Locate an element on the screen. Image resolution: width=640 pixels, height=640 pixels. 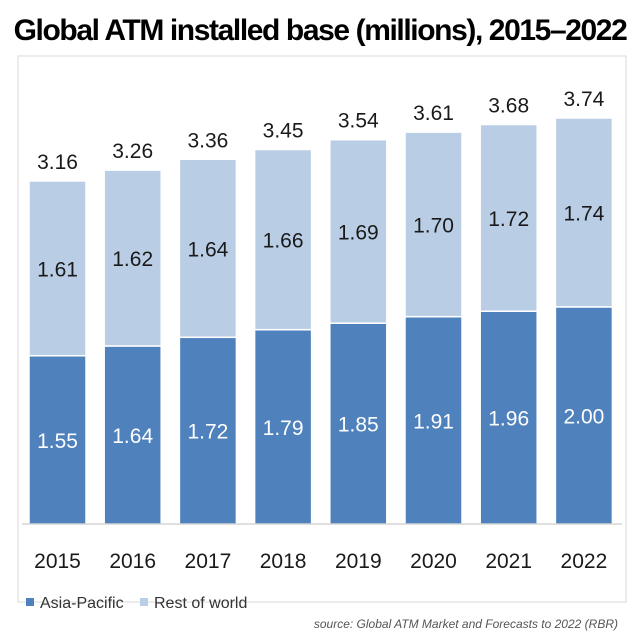
data-label-rest-of-world-2016: 1.62 is located at coordinates (132, 259).